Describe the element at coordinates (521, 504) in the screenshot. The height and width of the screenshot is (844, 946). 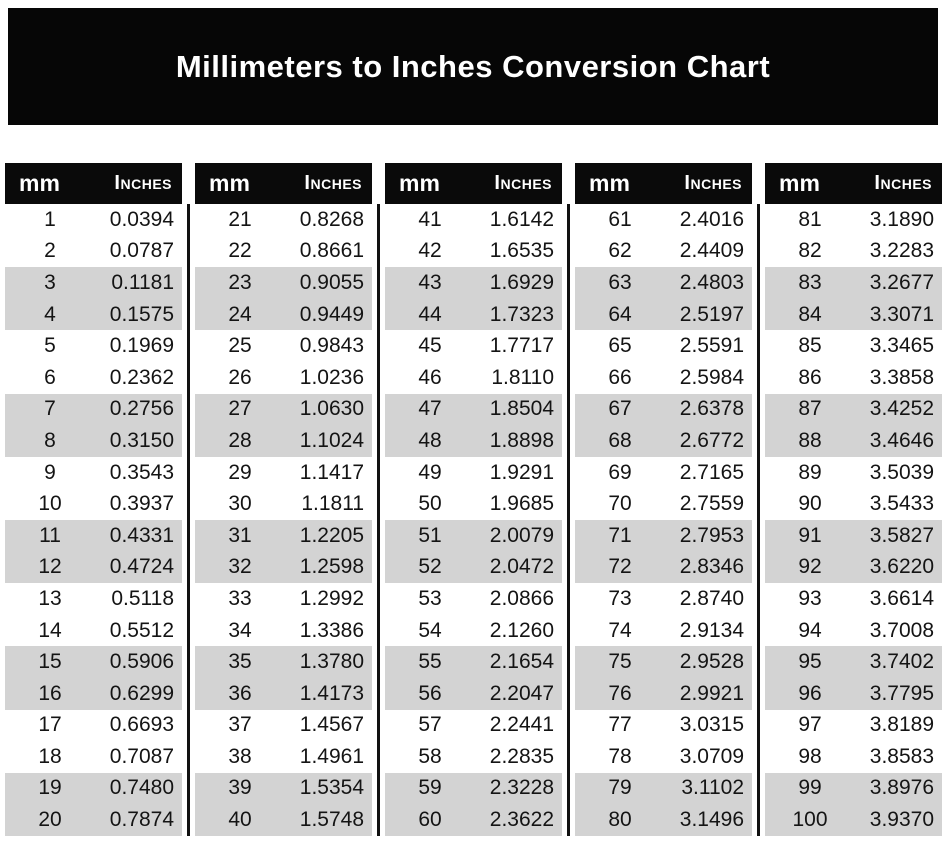
I see `inches-value: 1.9685` at that location.